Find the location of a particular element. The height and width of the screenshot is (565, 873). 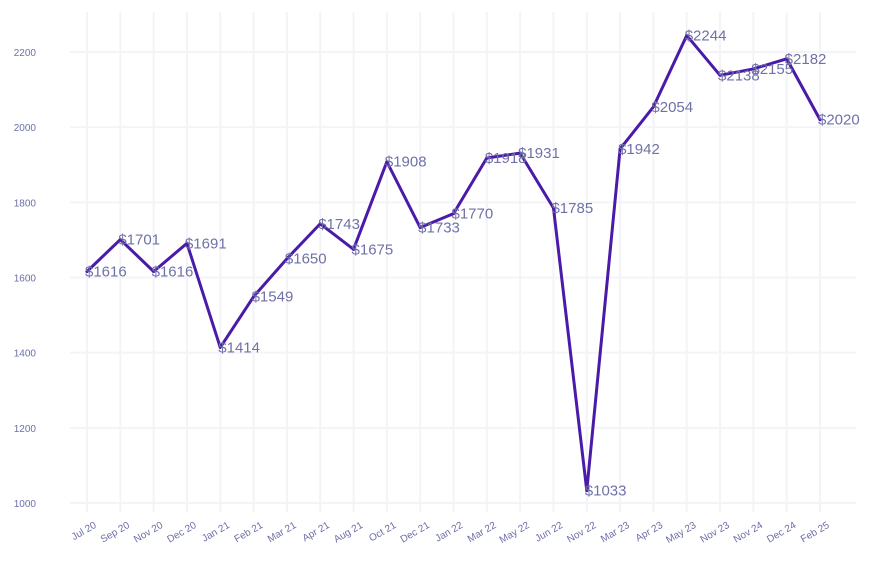

y-tick-label: 1600 is located at coordinates (25, 279).